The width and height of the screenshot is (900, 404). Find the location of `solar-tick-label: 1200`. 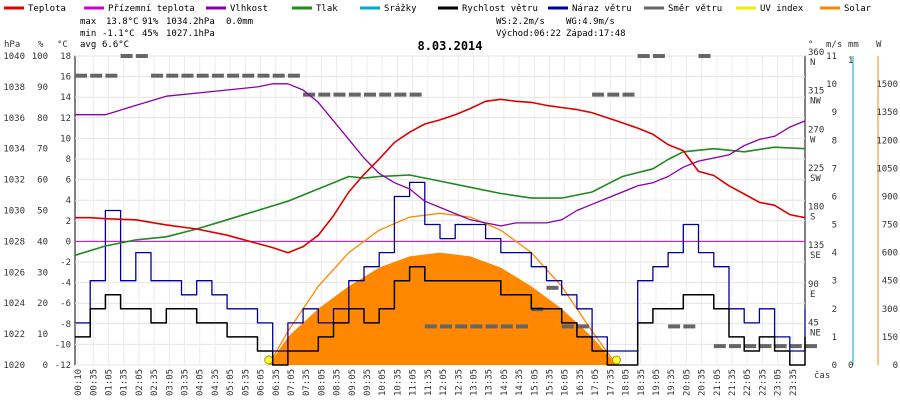

solar-tick-label: 1200 is located at coordinates (887, 141).